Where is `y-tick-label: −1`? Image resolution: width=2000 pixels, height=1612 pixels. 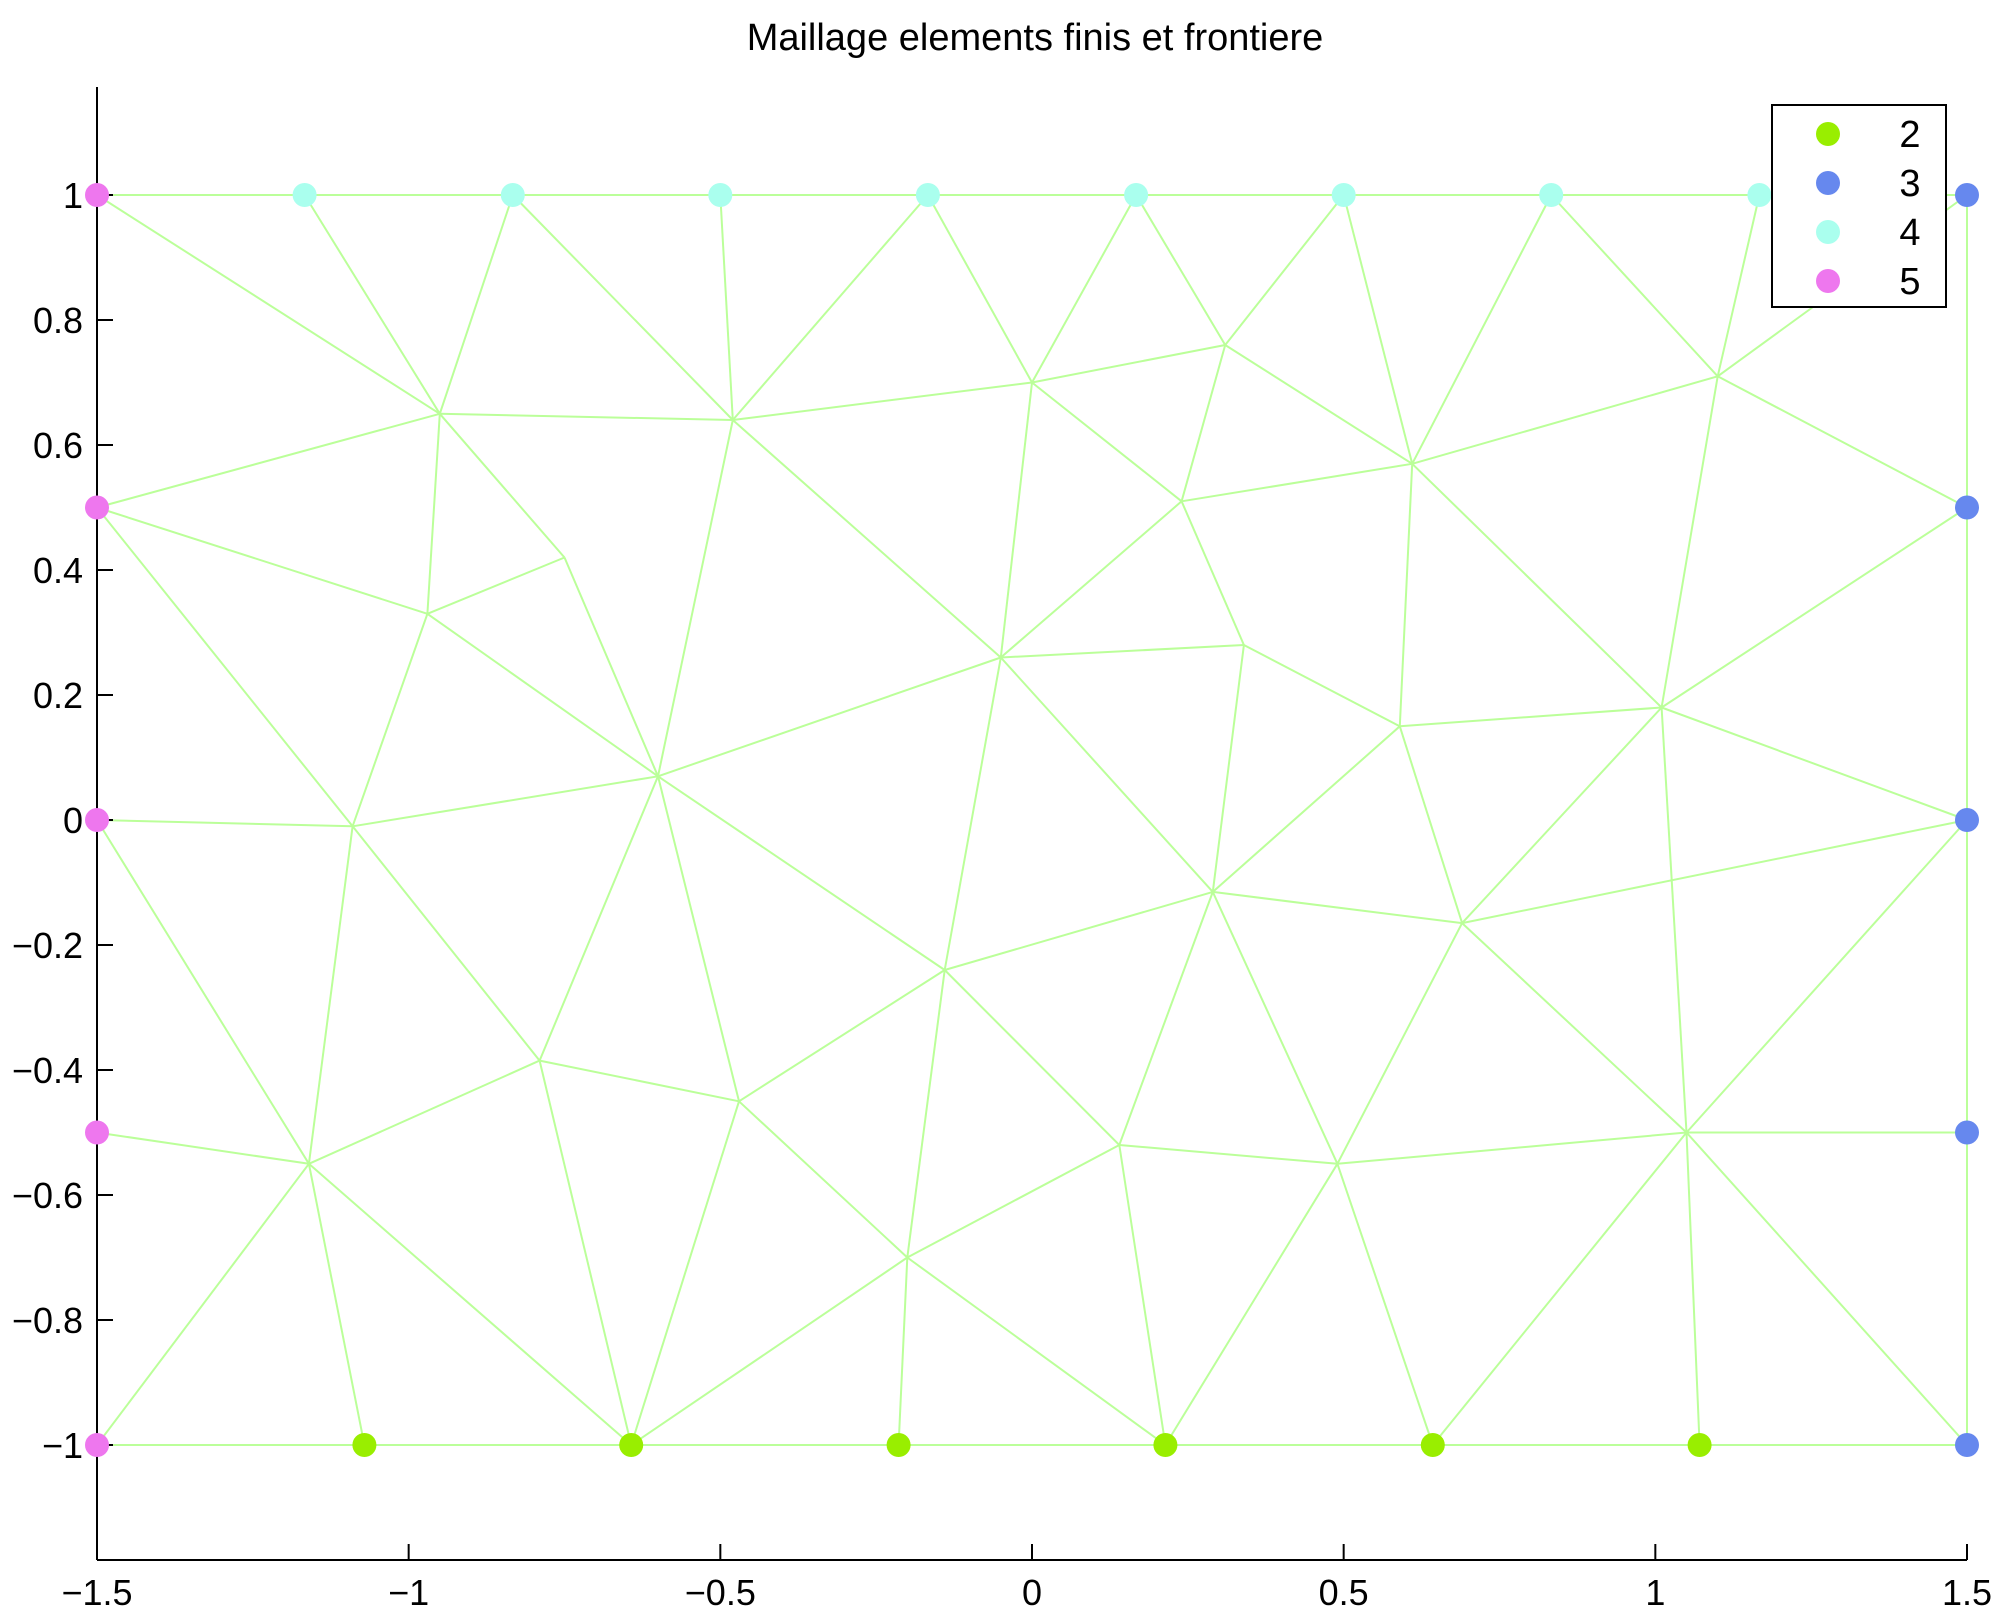 y-tick-label: −1 is located at coordinates (62, 1445).